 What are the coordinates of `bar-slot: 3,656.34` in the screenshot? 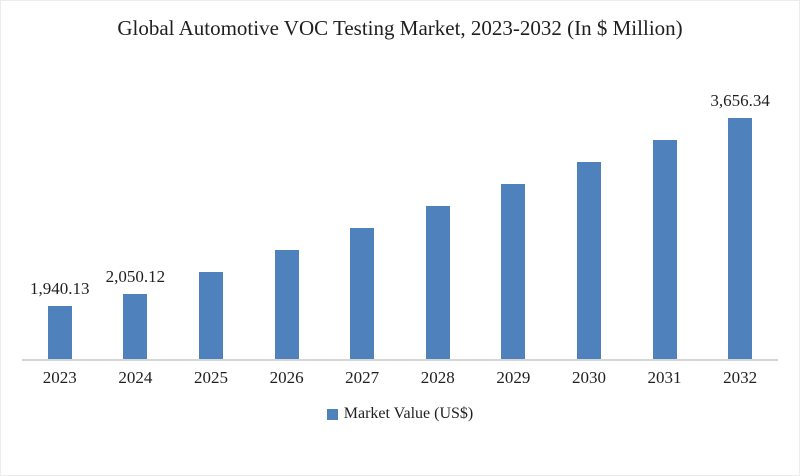 It's located at (740, 210).